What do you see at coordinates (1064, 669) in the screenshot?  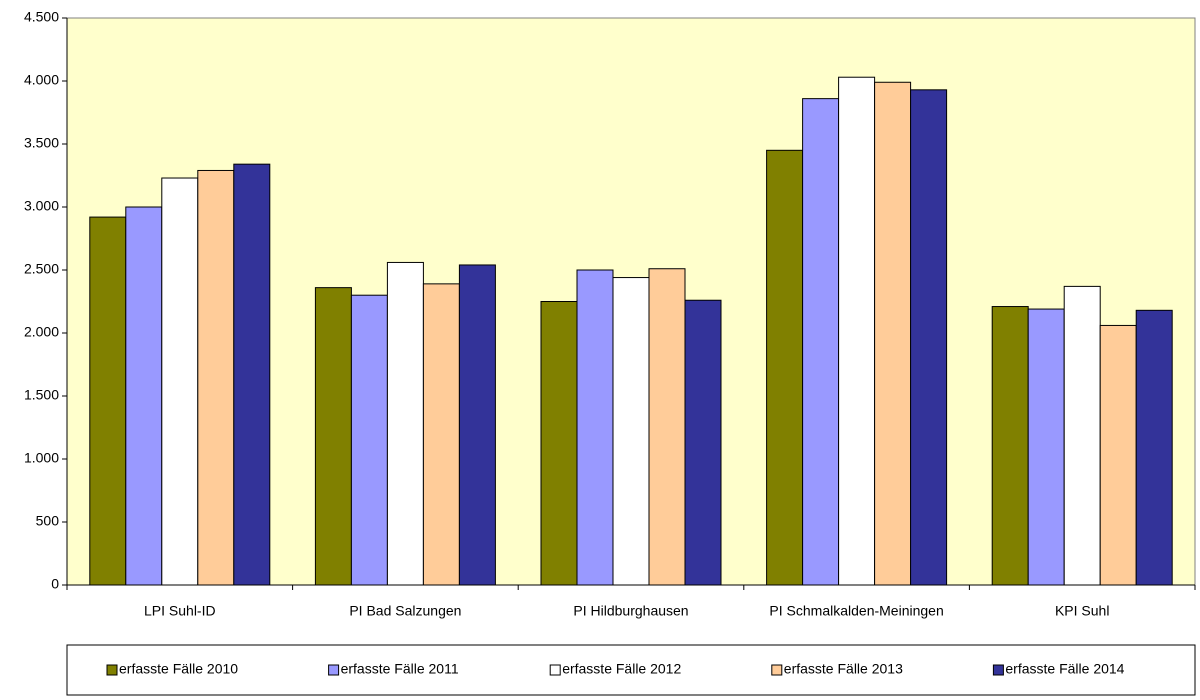 I see `legend-label: erfasste Fälle 2014` at bounding box center [1064, 669].